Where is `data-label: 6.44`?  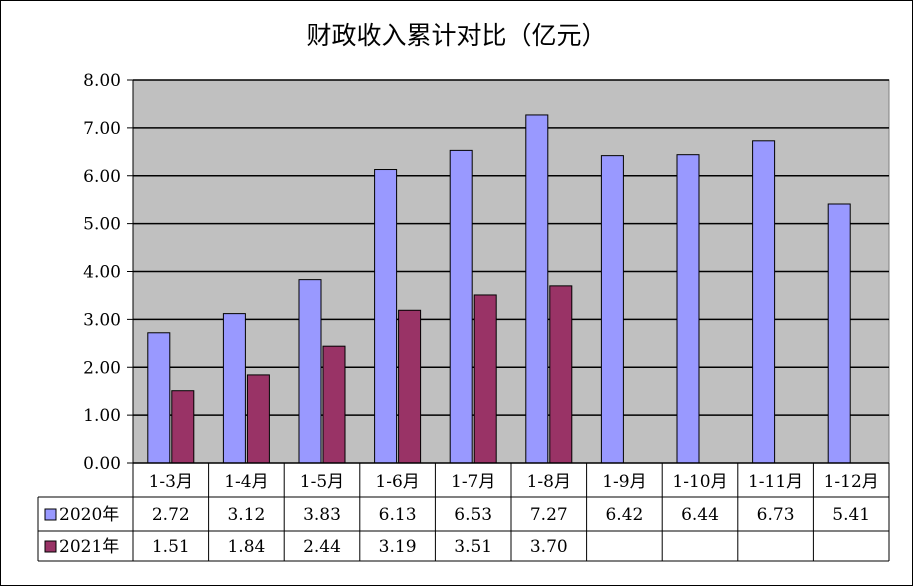 data-label: 6.44 is located at coordinates (700, 515).